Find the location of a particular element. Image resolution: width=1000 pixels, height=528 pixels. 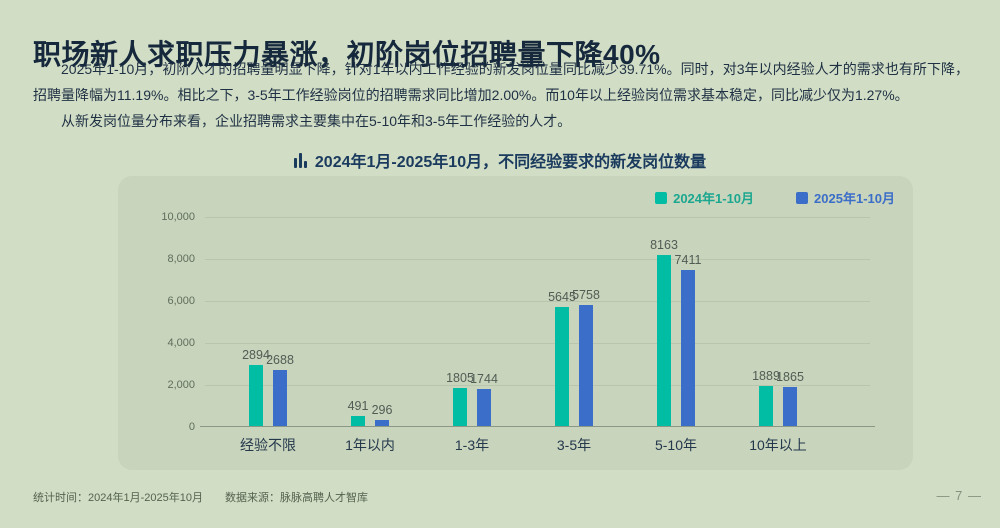

bar-10年以上-2024年1-10月 is located at coordinates (766, 406).